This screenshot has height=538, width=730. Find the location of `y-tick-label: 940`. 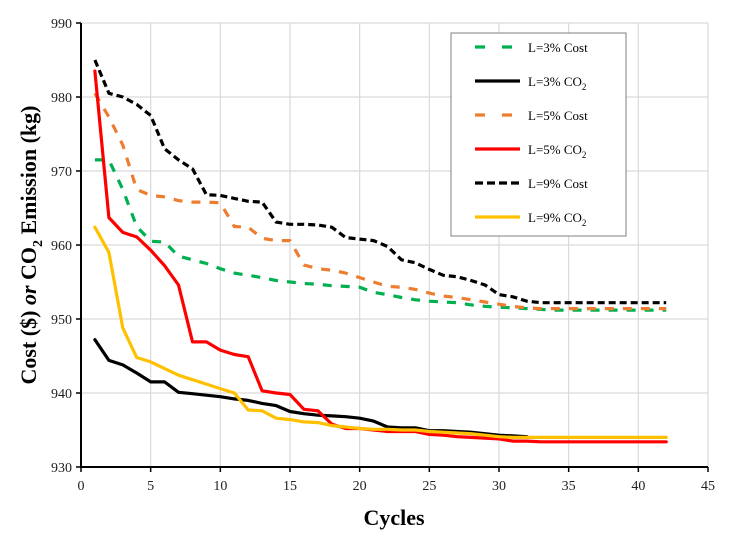

y-tick-label: 940 is located at coordinates (61, 394).